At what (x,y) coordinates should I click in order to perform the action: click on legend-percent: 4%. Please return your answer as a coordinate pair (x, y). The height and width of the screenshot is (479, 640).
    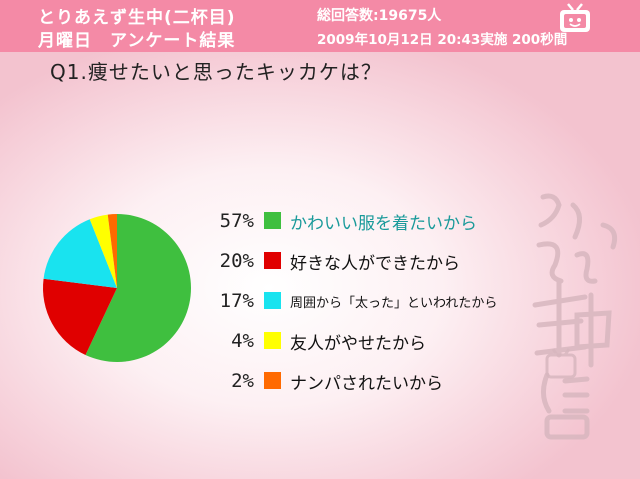
    Looking at the image, I should click on (242, 341).